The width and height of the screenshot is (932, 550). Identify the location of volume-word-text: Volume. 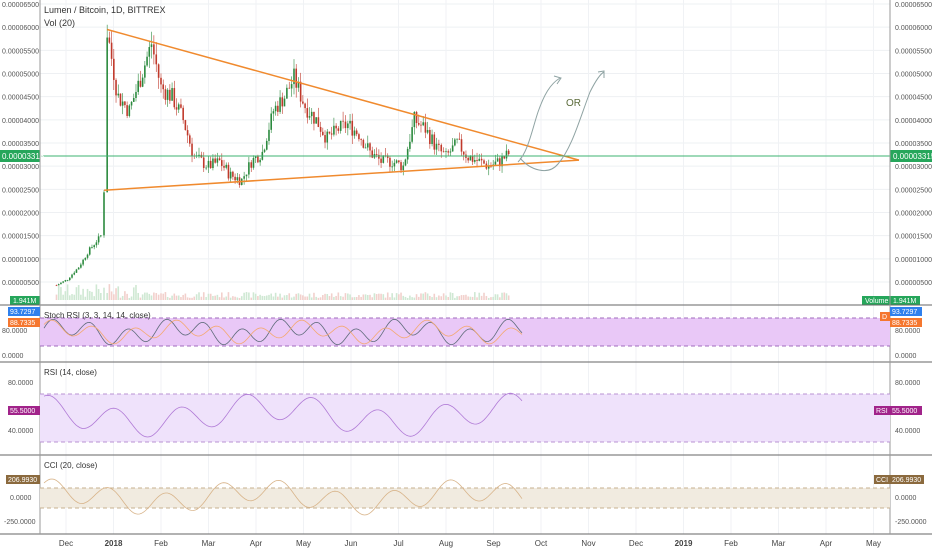
(876, 301).